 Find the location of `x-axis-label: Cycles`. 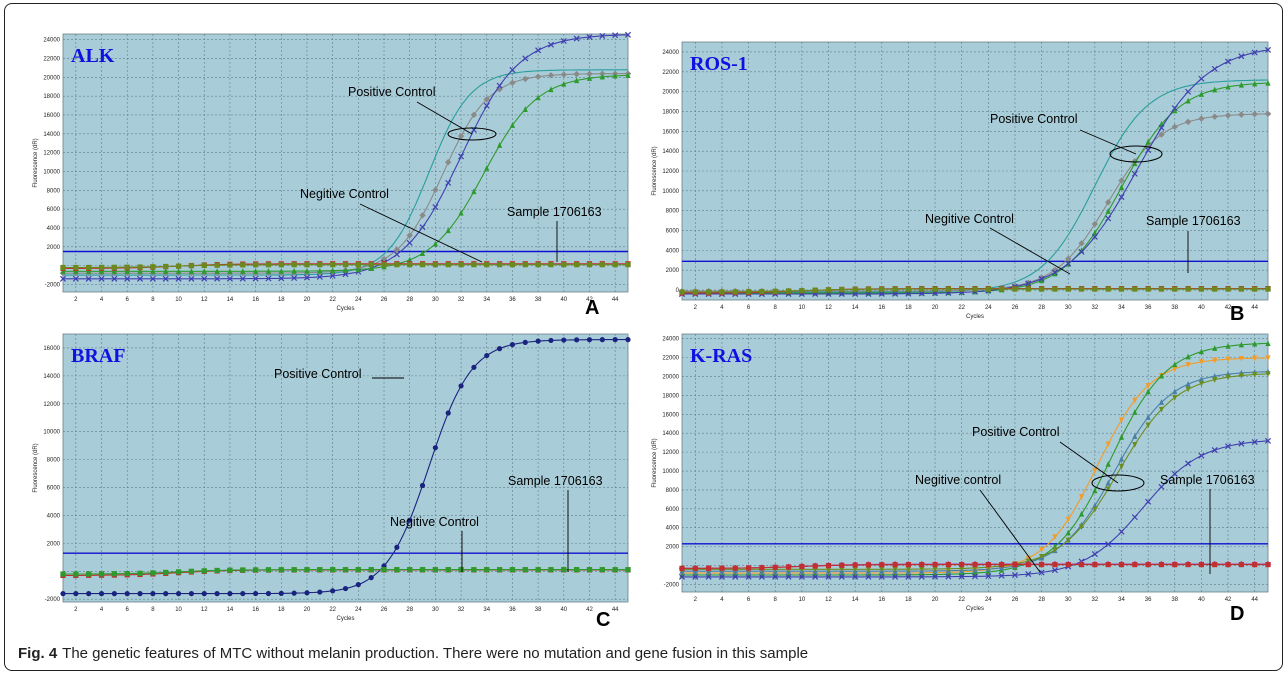

x-axis-label: Cycles is located at coordinates (975, 317).